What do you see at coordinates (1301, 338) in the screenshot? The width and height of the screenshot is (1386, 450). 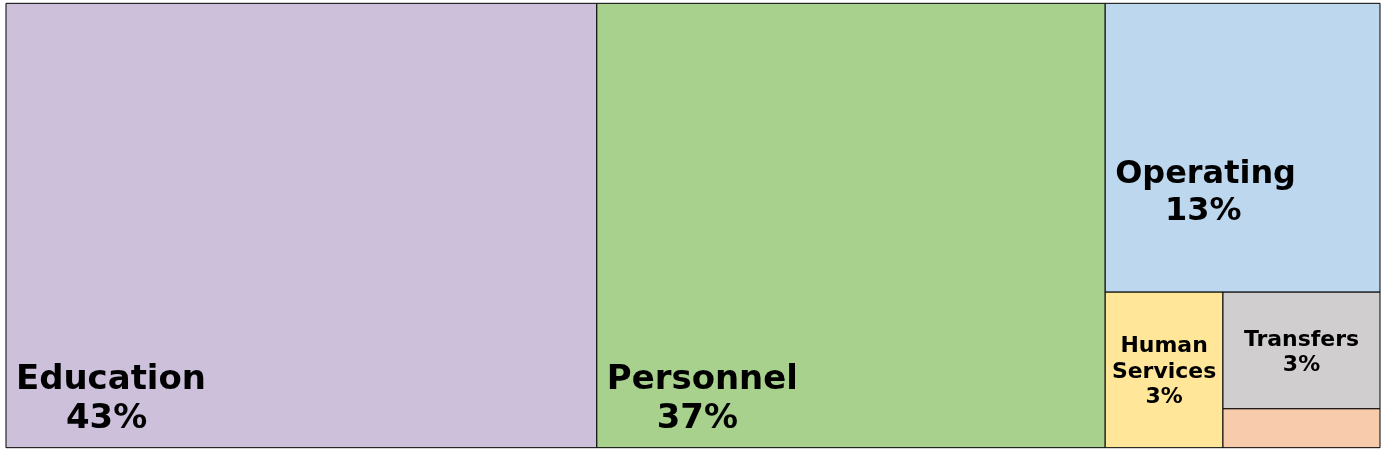 I see `category-label: Transfers` at bounding box center [1301, 338].